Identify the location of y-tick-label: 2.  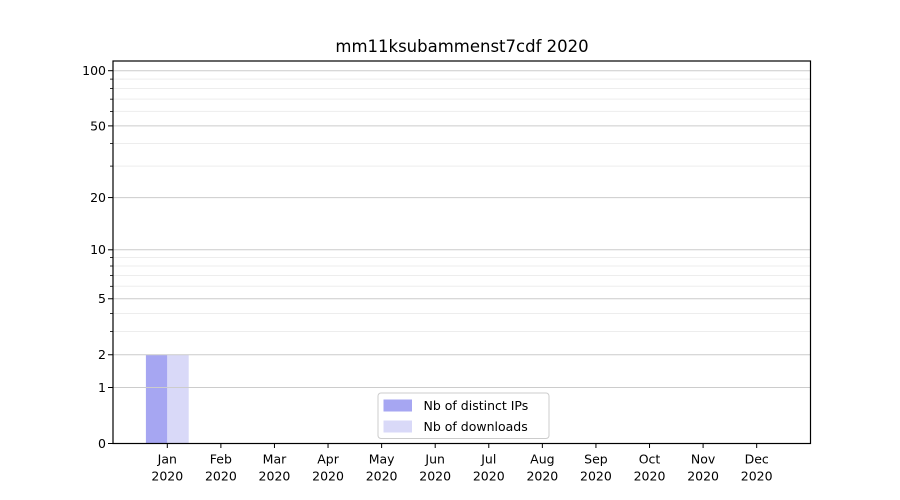
(102, 354).